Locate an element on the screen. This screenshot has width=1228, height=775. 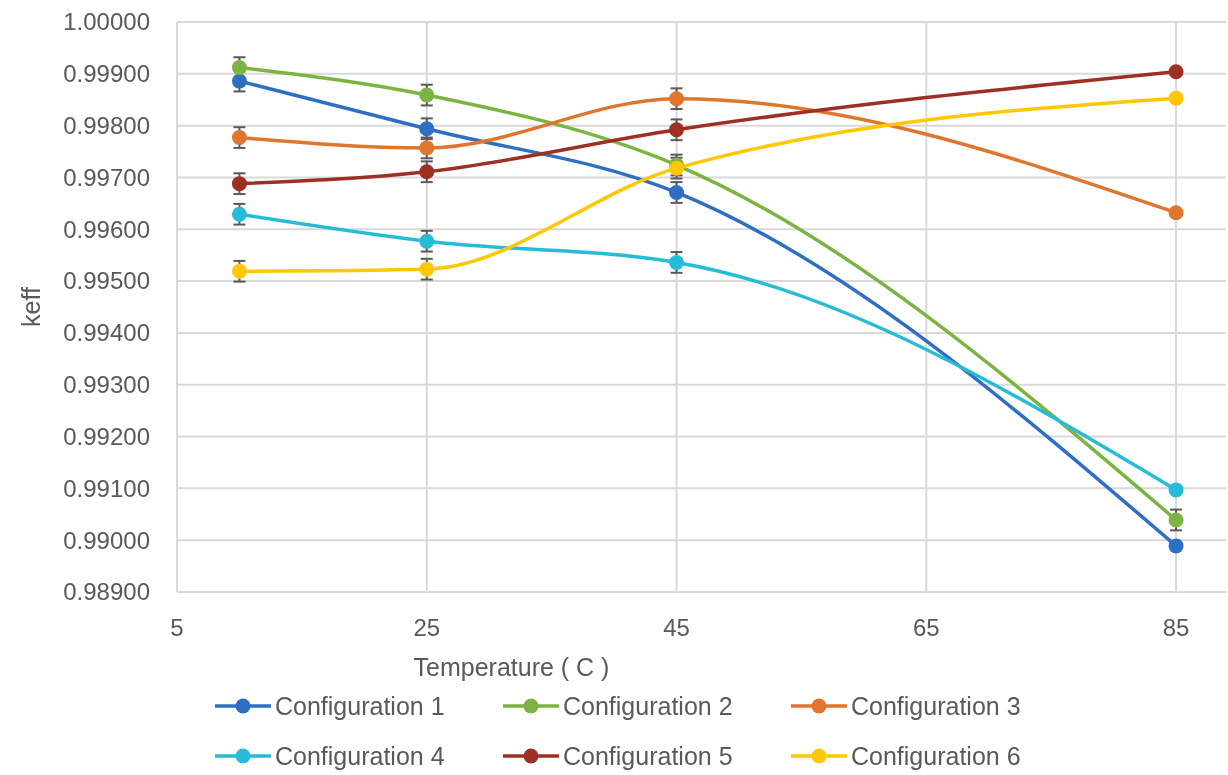
legend-label: Configuration 2 is located at coordinates (648, 705).